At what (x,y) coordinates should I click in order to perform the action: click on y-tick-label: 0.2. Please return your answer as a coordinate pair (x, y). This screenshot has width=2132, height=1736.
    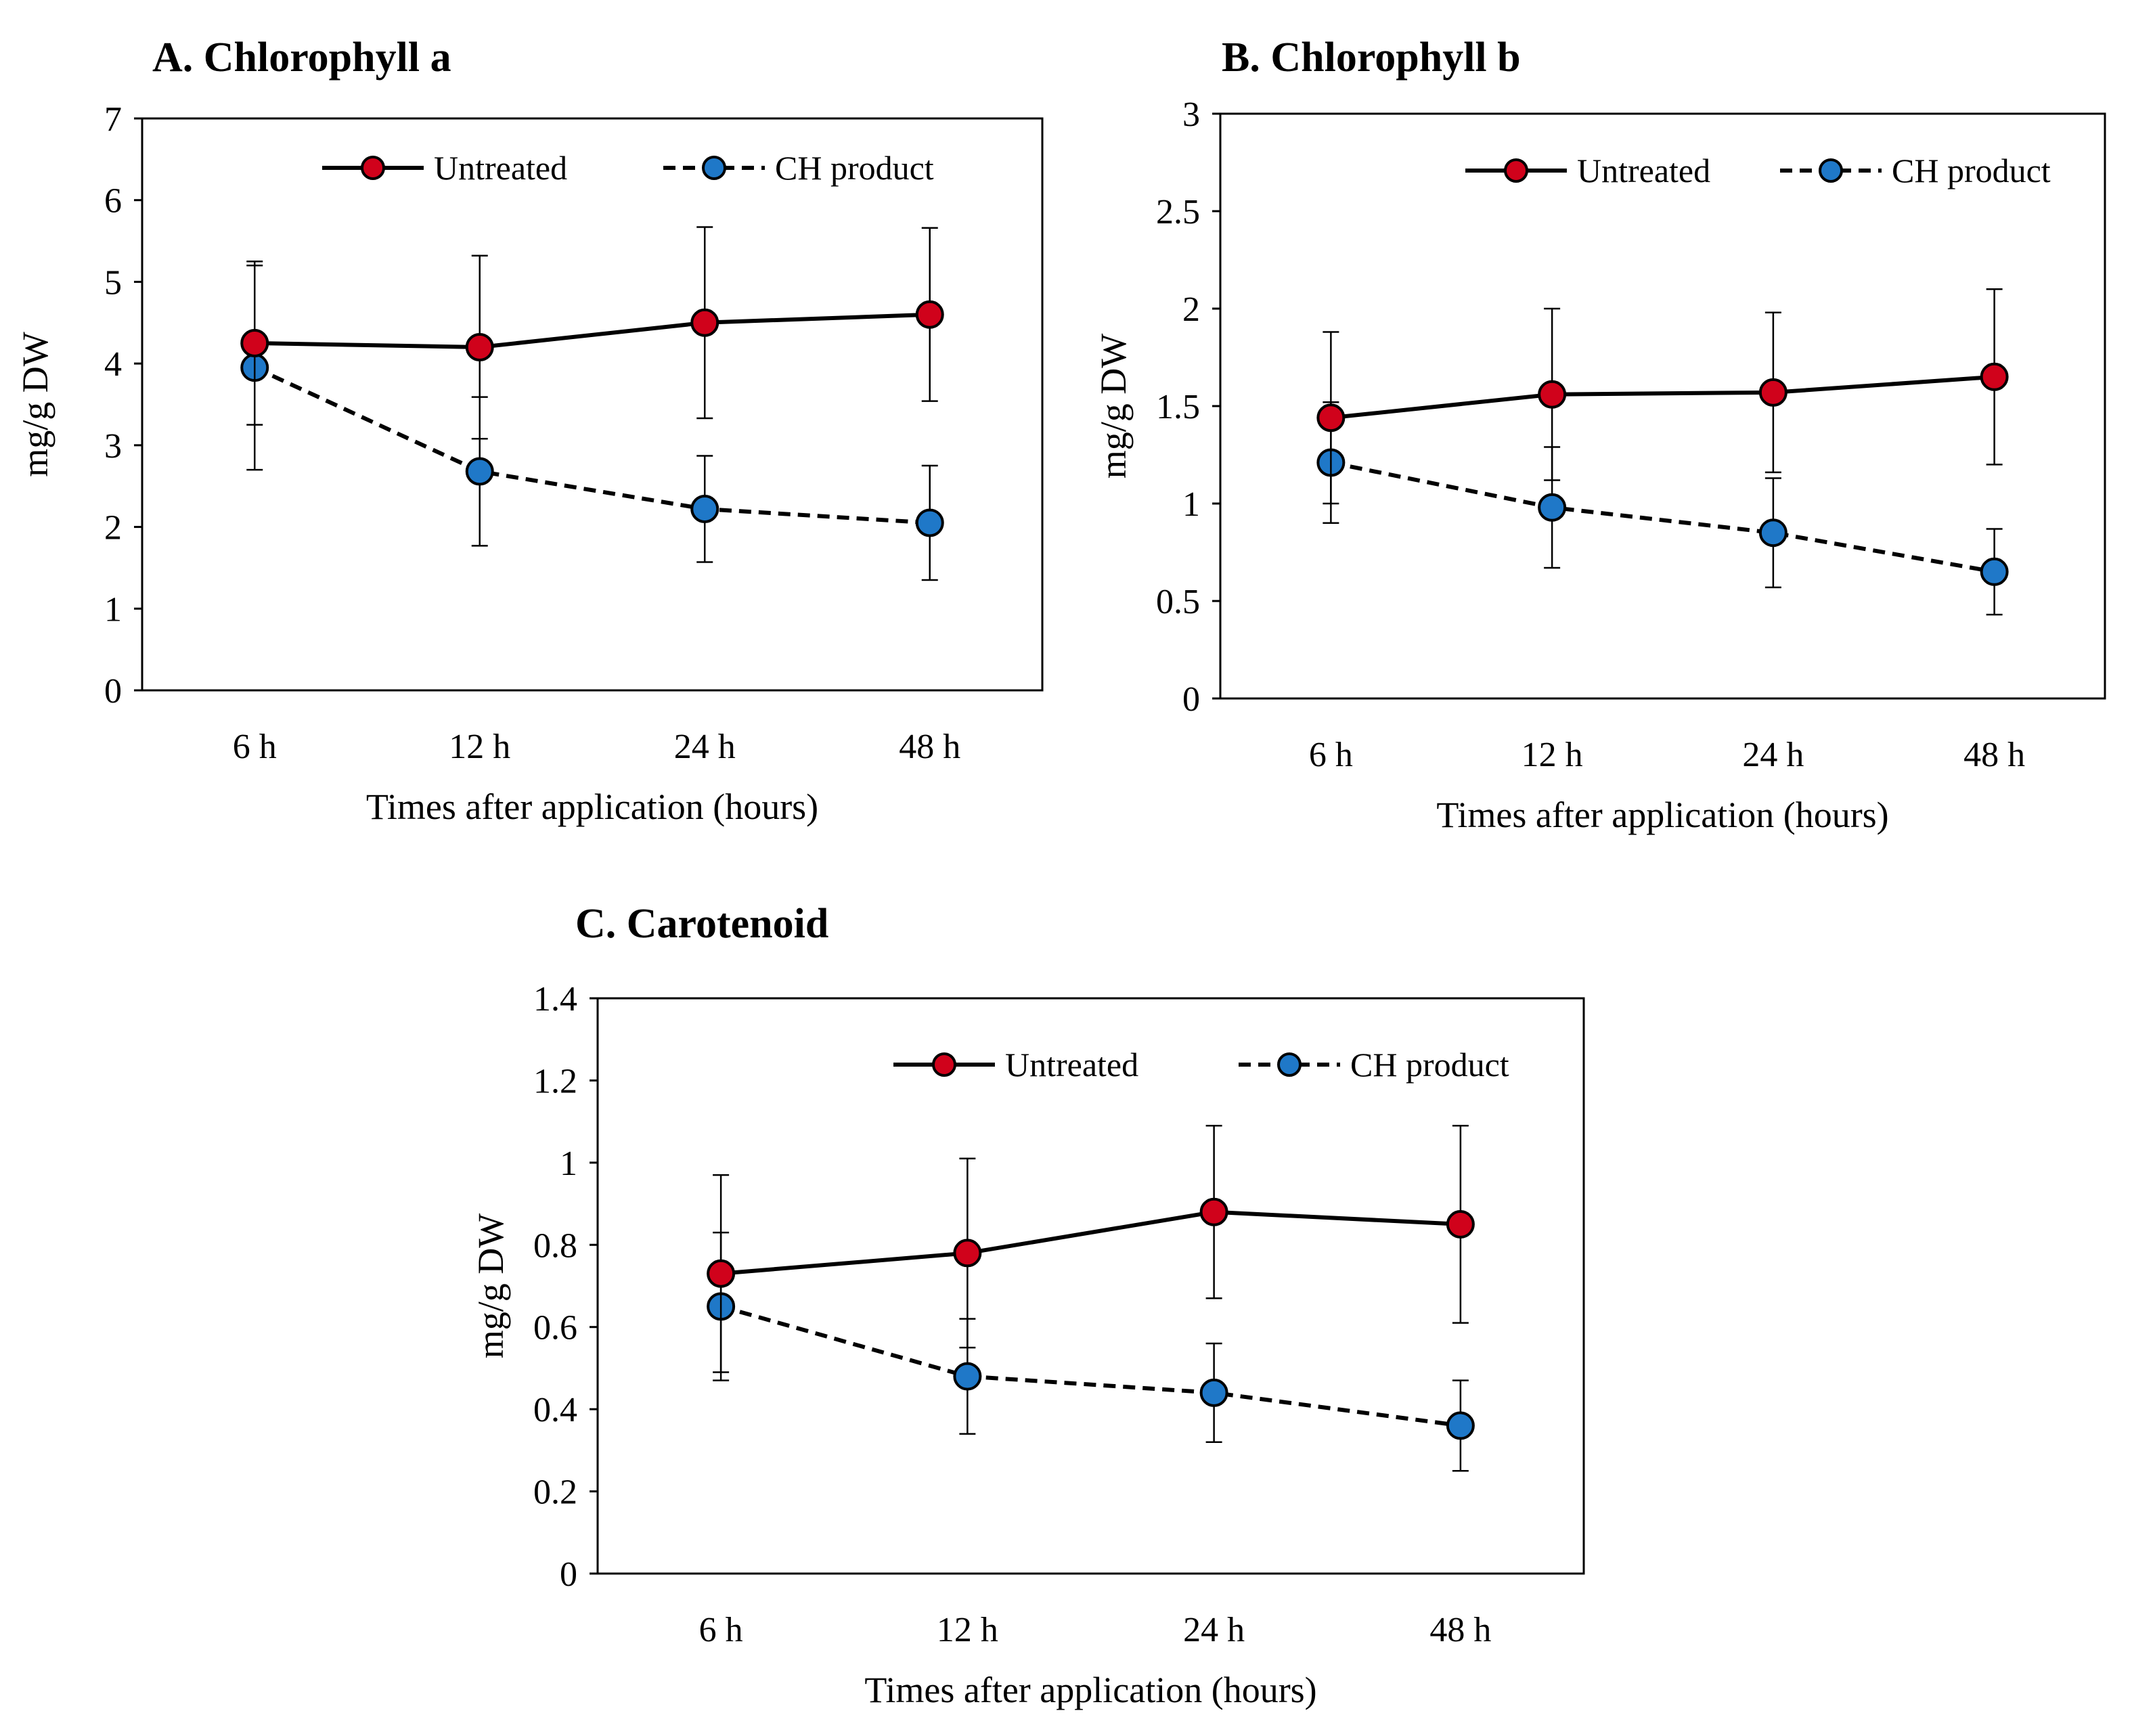
    Looking at the image, I should click on (555, 1492).